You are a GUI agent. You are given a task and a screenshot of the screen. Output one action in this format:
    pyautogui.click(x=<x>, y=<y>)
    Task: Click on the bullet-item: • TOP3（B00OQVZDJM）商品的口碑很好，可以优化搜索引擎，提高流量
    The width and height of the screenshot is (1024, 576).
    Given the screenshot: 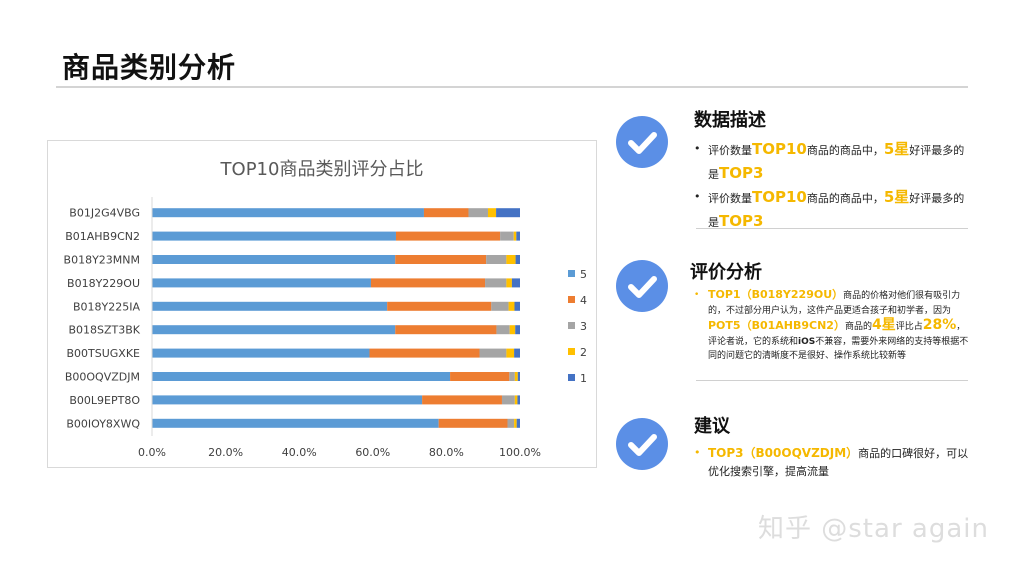 What is the action you would take?
    pyautogui.click(x=831, y=462)
    